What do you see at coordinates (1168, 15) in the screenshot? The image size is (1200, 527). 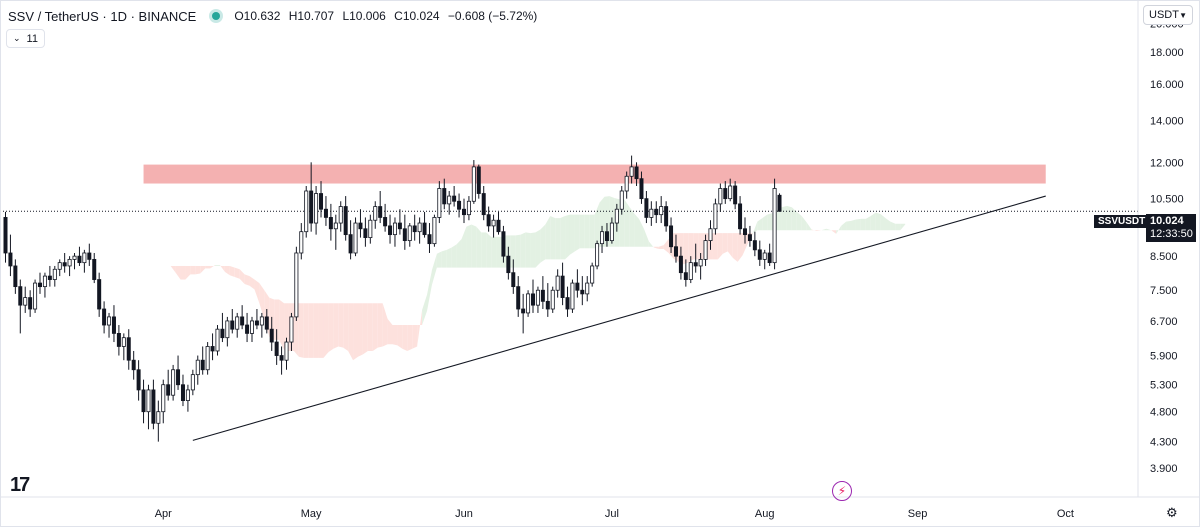 I see `currency-select: USDT ▼` at bounding box center [1168, 15].